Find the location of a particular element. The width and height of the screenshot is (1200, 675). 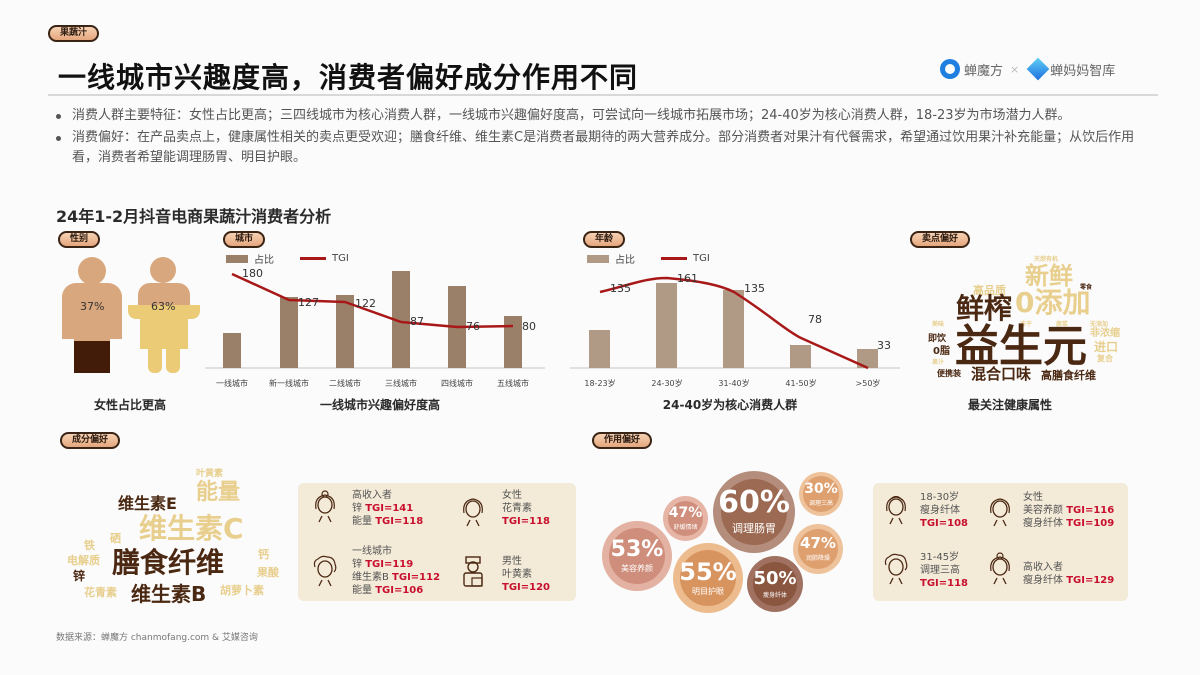

word-cloud-term: 膳食纤维 is located at coordinates (168, 562).